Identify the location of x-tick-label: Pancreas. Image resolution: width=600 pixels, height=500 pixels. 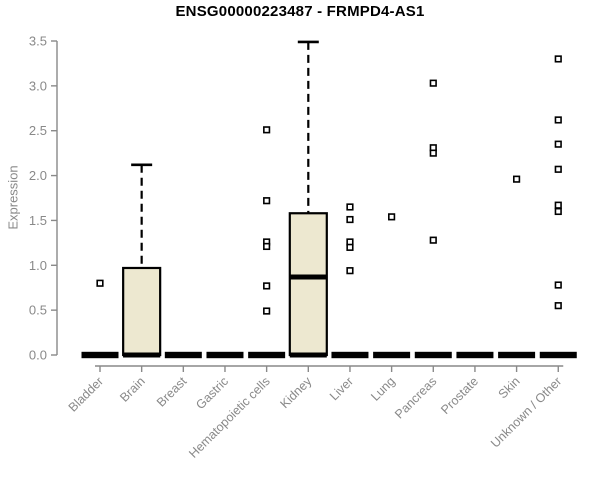
(415, 397).